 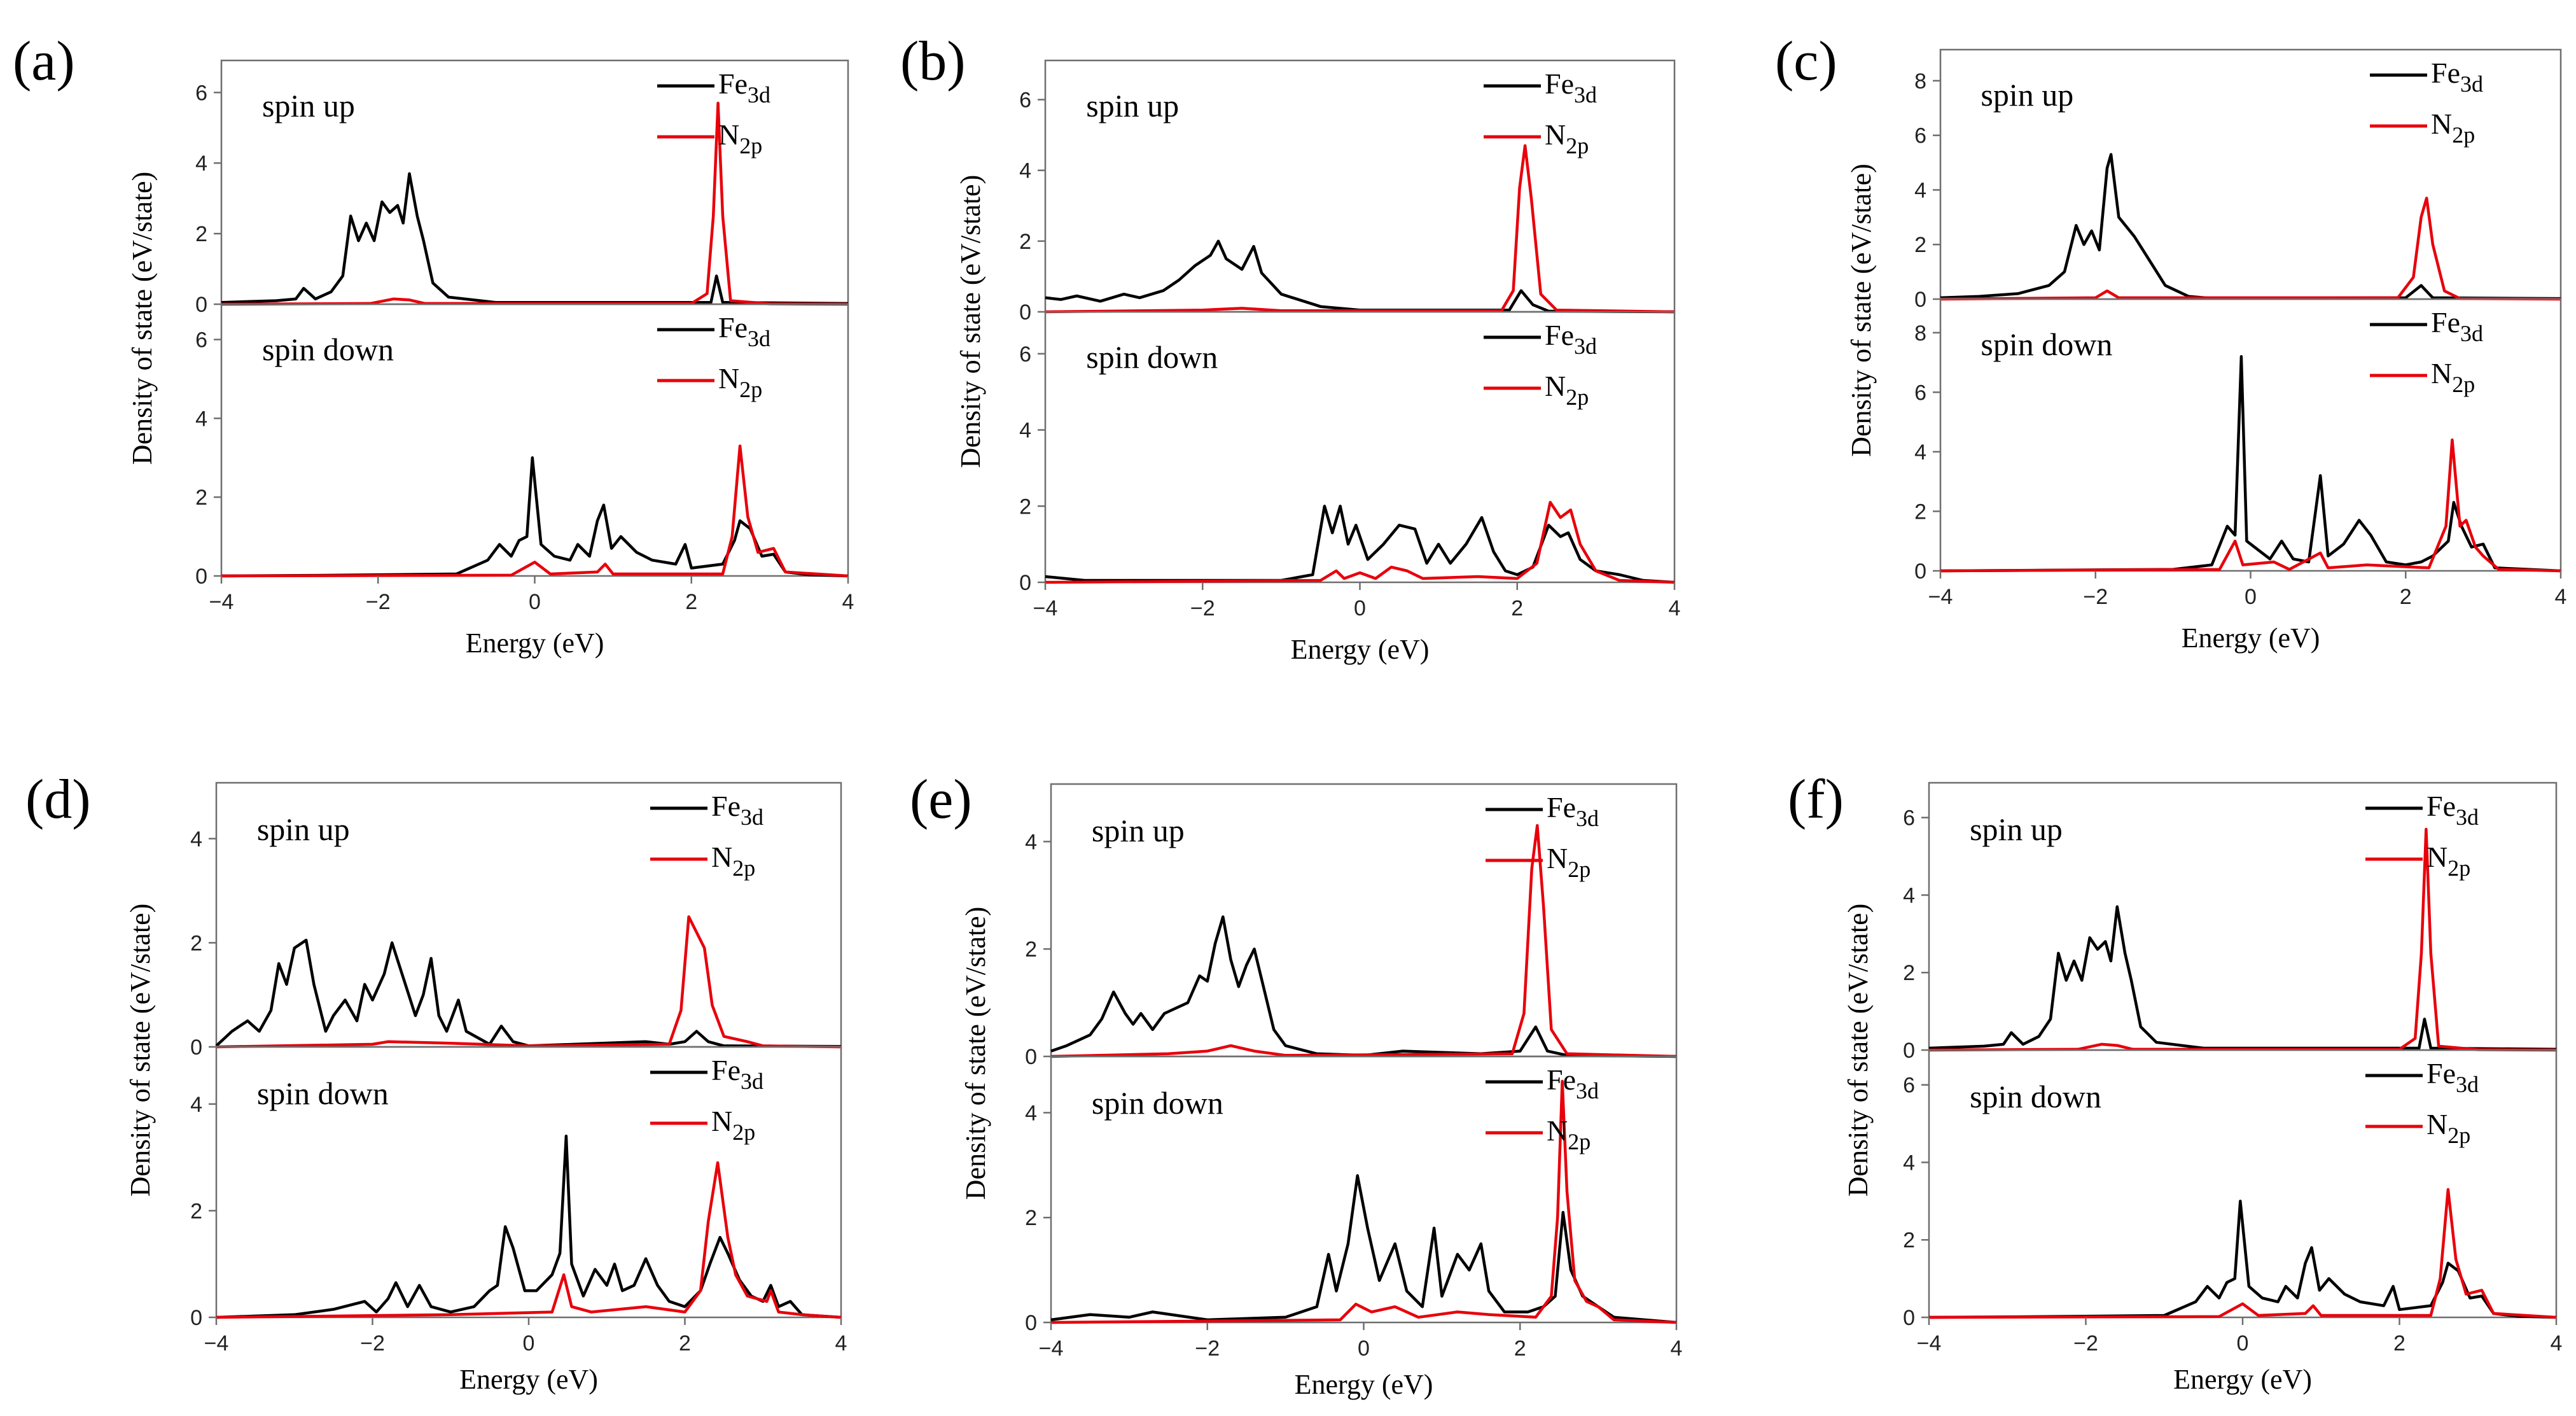 I want to click on panel-label: (b), so click(x=933, y=62).